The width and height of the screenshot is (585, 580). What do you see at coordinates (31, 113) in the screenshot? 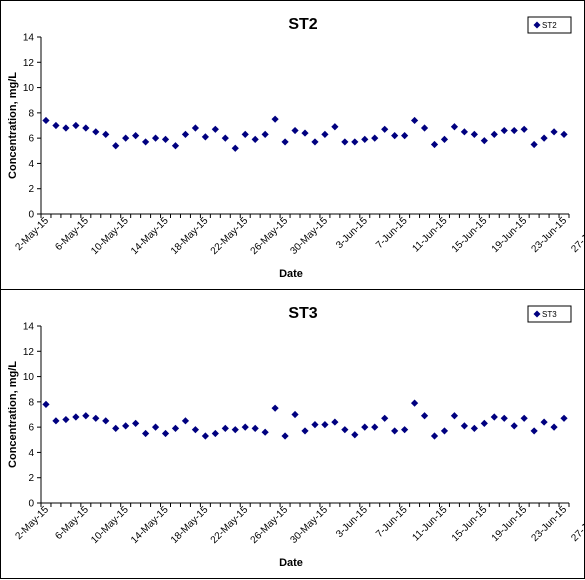
I see `y-tick-label: 8` at bounding box center [31, 113].